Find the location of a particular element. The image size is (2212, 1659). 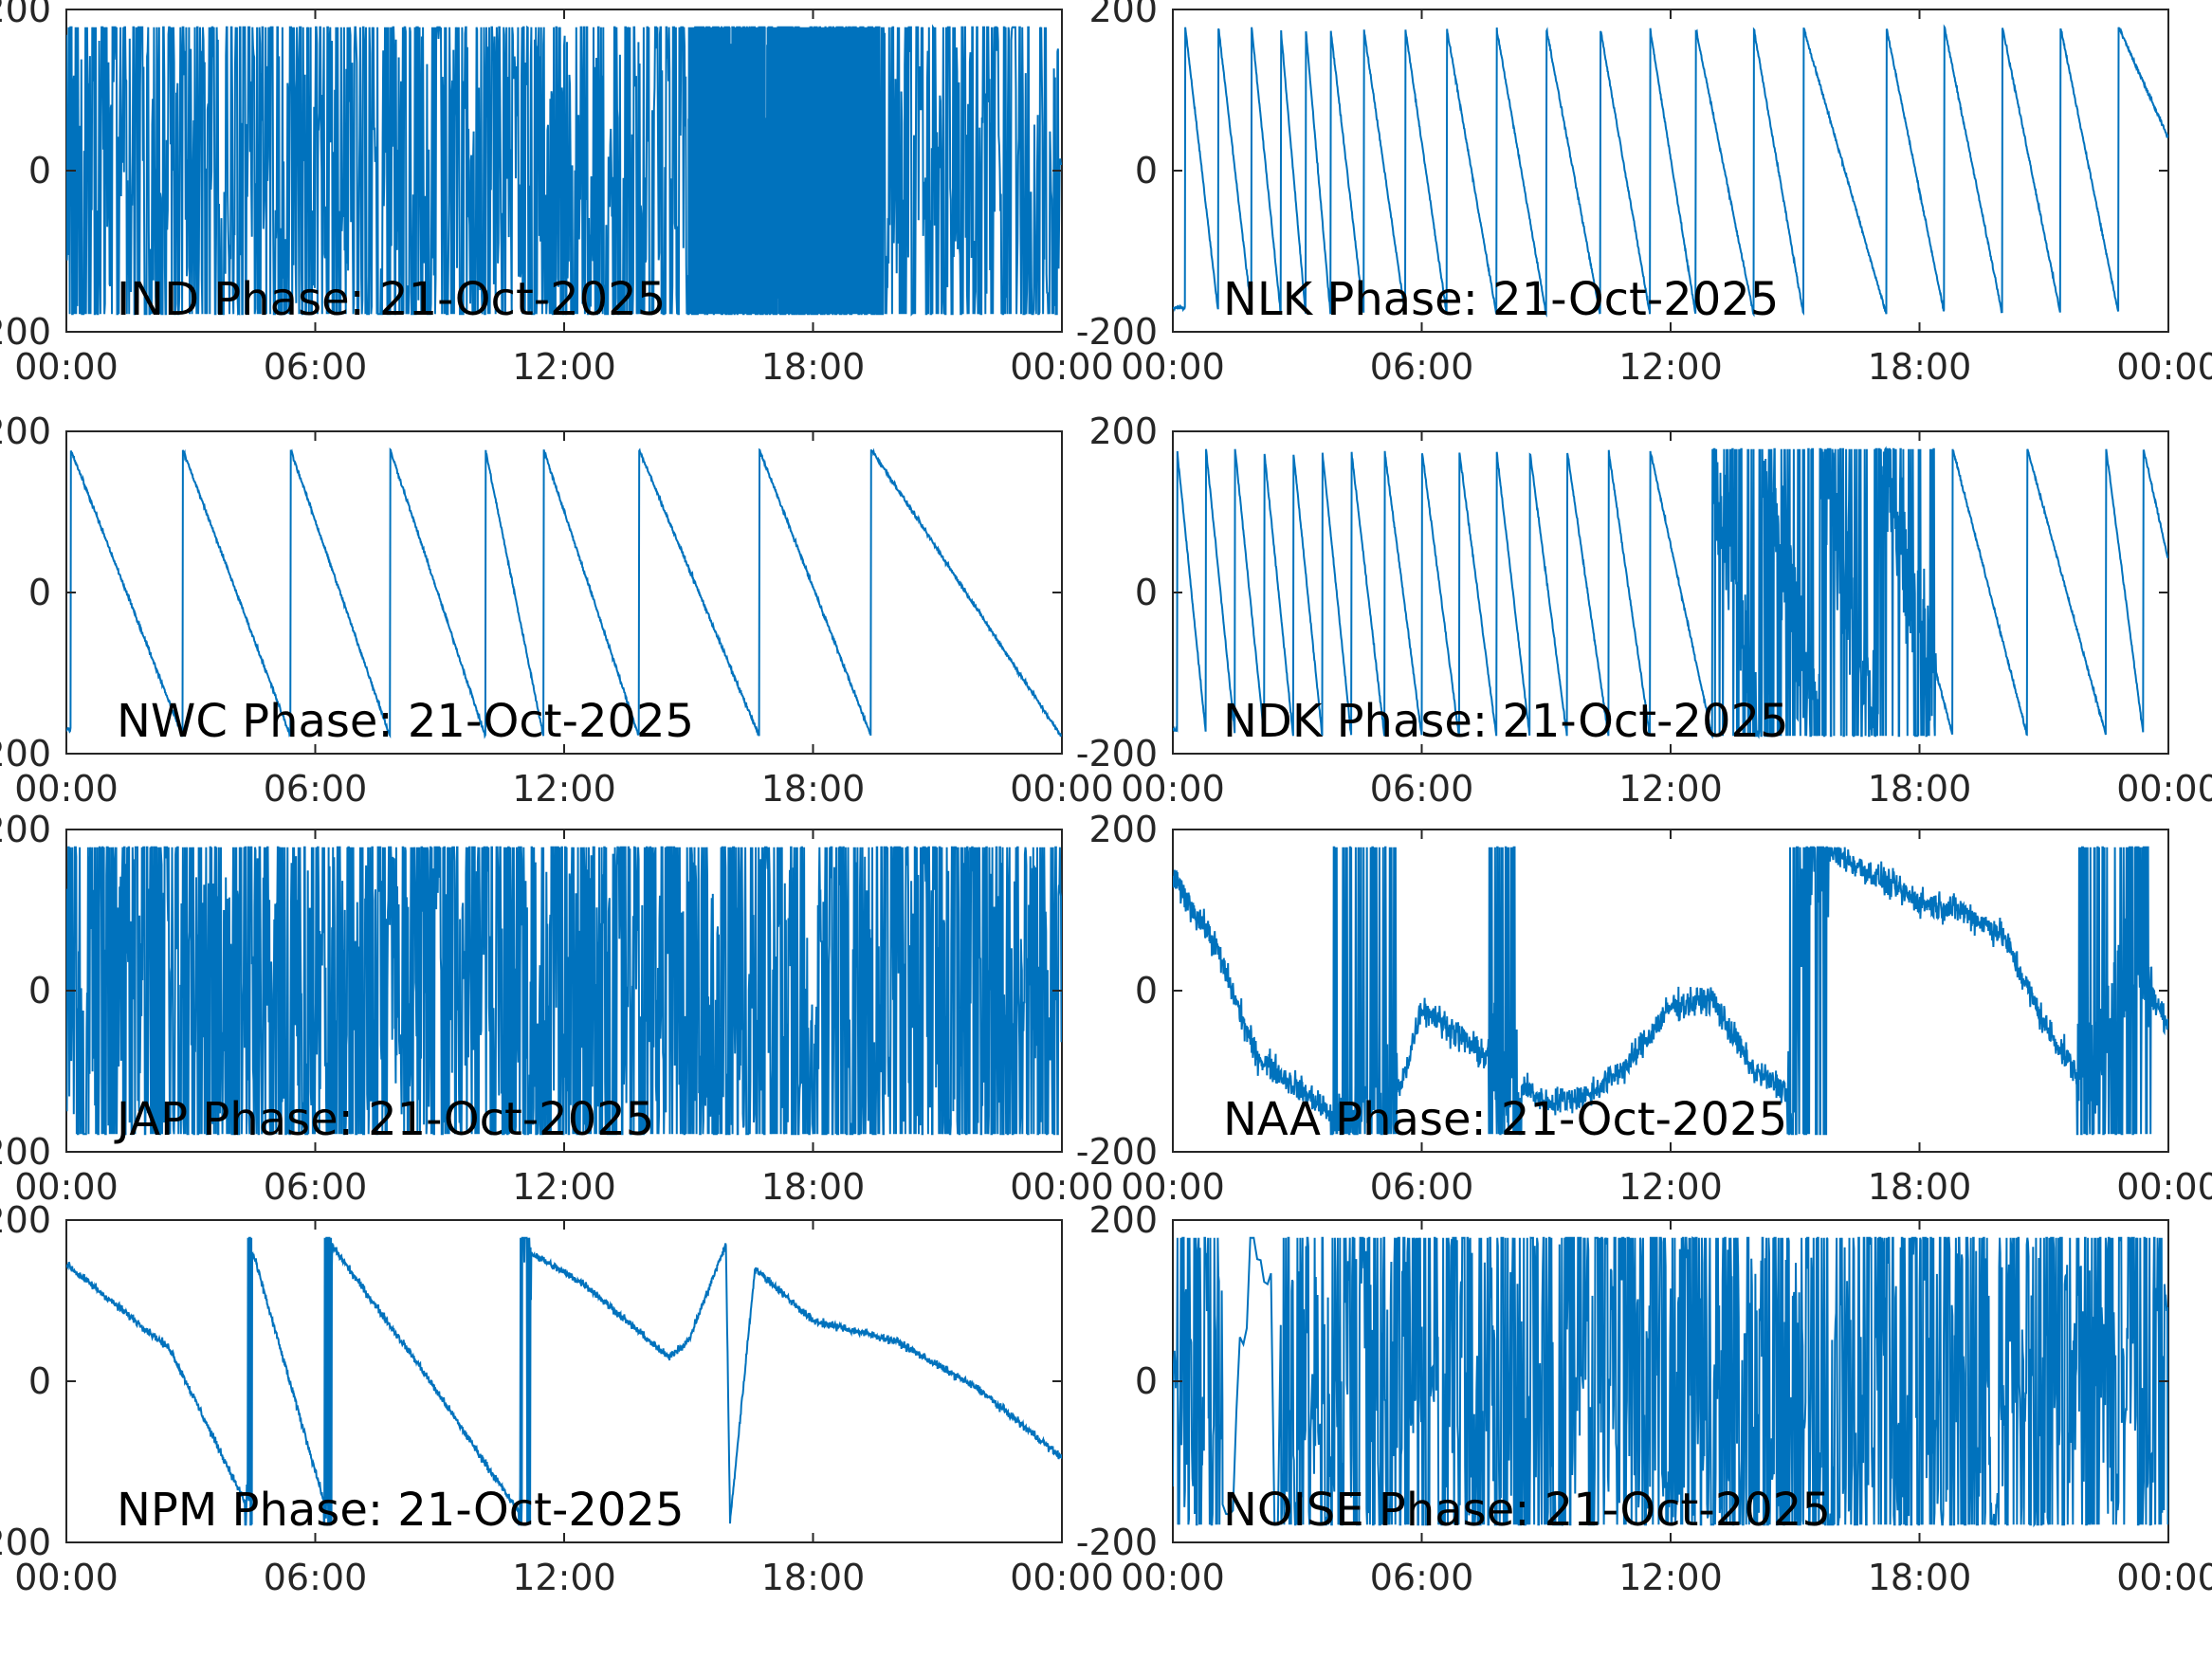

panel-title: NLK Phase: 21-Oct-2025 is located at coordinates (1501, 299).